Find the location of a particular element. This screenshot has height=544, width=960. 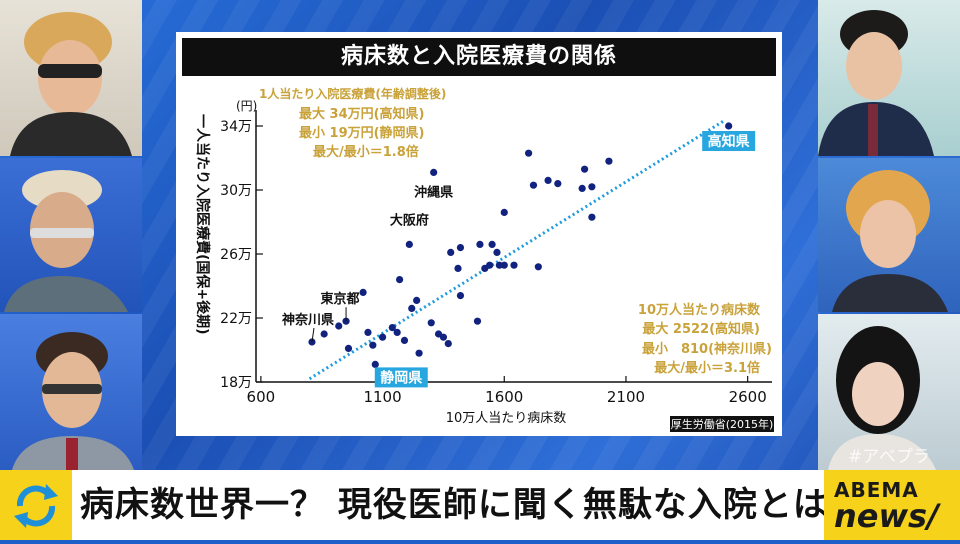

bed-annotation-line: 最小 810(神奈川県) is located at coordinates (707, 349).